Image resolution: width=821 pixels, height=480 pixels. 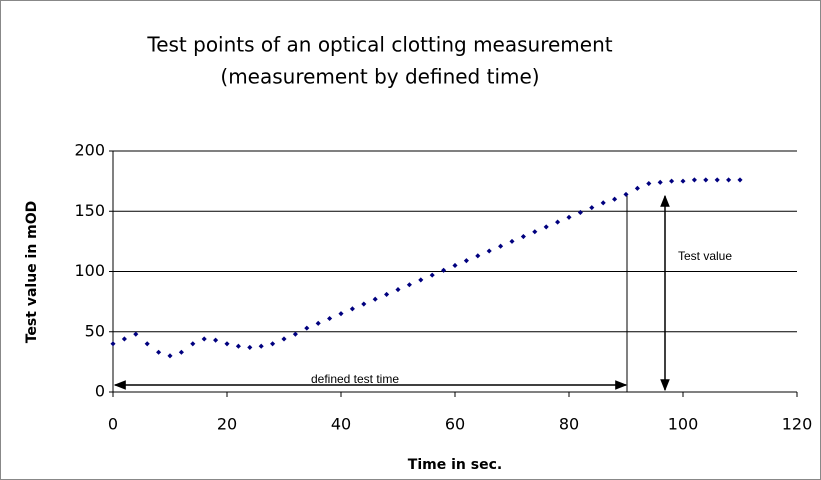 What do you see at coordinates (705, 256) in the screenshot?
I see `annotation: Test value` at bounding box center [705, 256].